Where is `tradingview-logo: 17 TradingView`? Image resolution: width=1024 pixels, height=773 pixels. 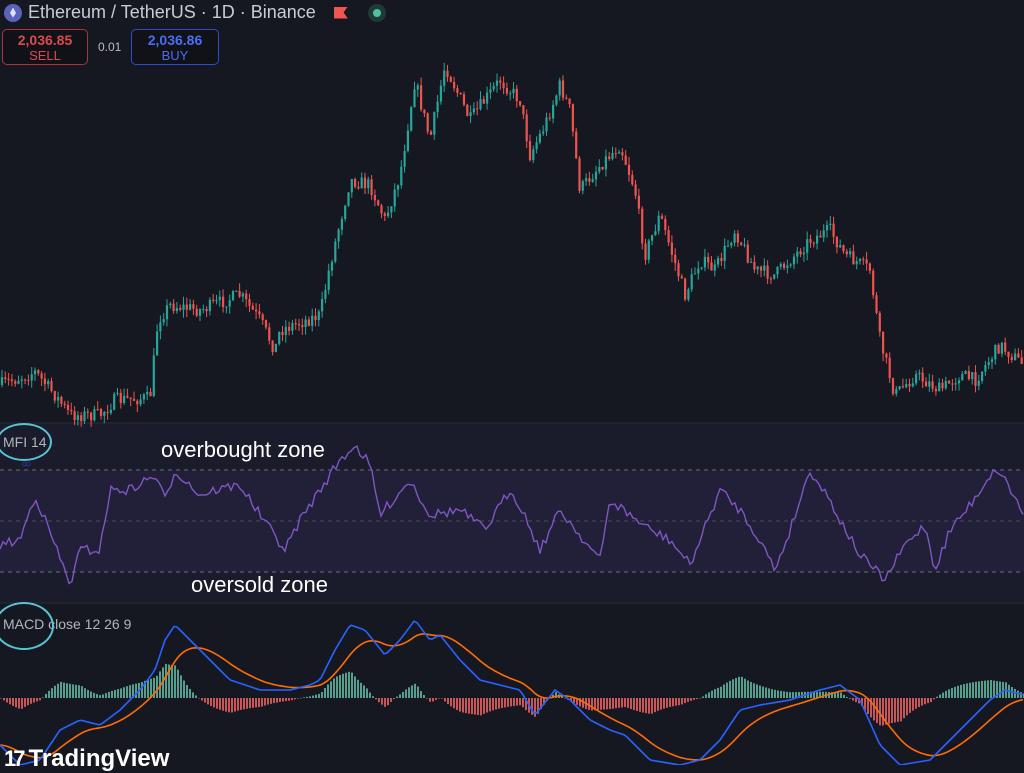
tradingview-logo: 17 TradingView is located at coordinates (86, 759).